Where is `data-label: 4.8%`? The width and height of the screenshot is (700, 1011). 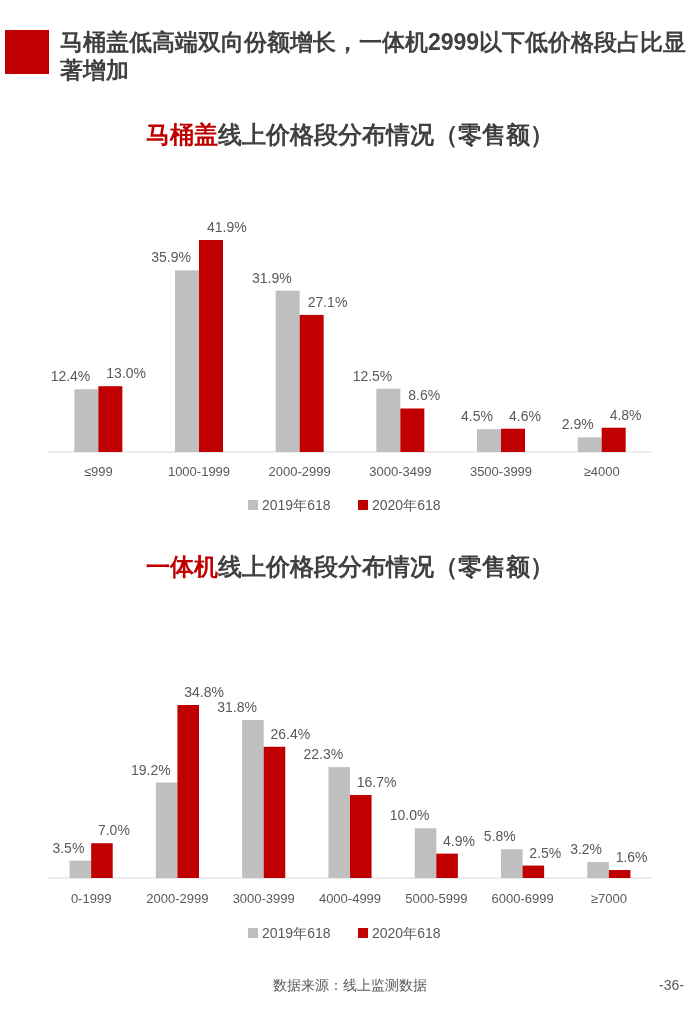
data-label: 4.8% is located at coordinates (625, 414).